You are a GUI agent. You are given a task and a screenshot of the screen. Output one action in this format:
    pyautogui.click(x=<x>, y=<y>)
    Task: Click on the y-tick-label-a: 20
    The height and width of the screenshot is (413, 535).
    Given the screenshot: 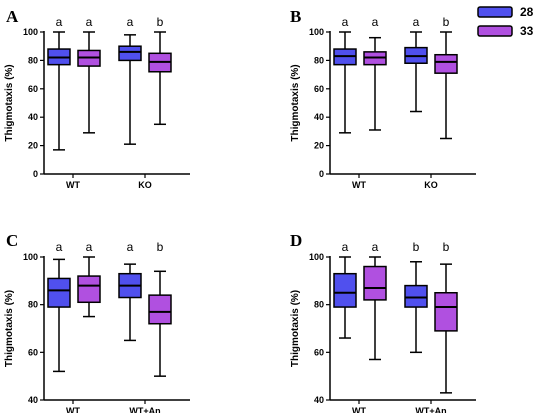 What is the action you would take?
    pyautogui.click(x=33, y=146)
    